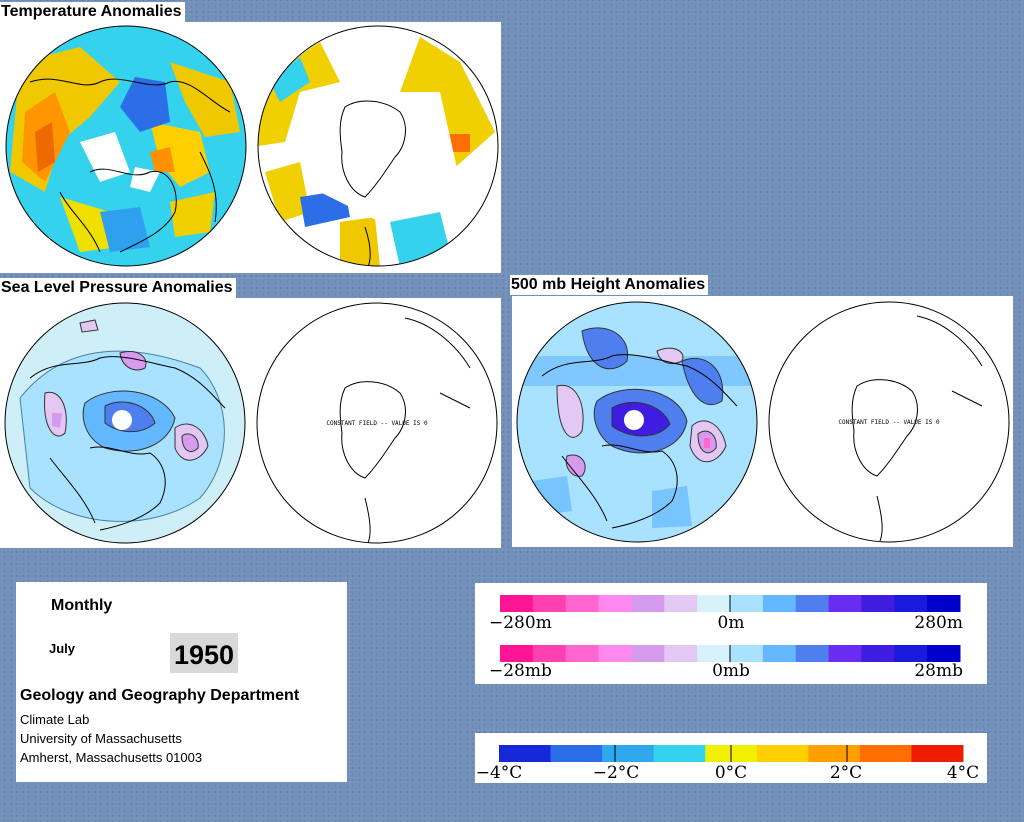  I want to click on temperature-color-legend: −4°C −2°C 0°C 2°C 4°C, so click(731, 758).